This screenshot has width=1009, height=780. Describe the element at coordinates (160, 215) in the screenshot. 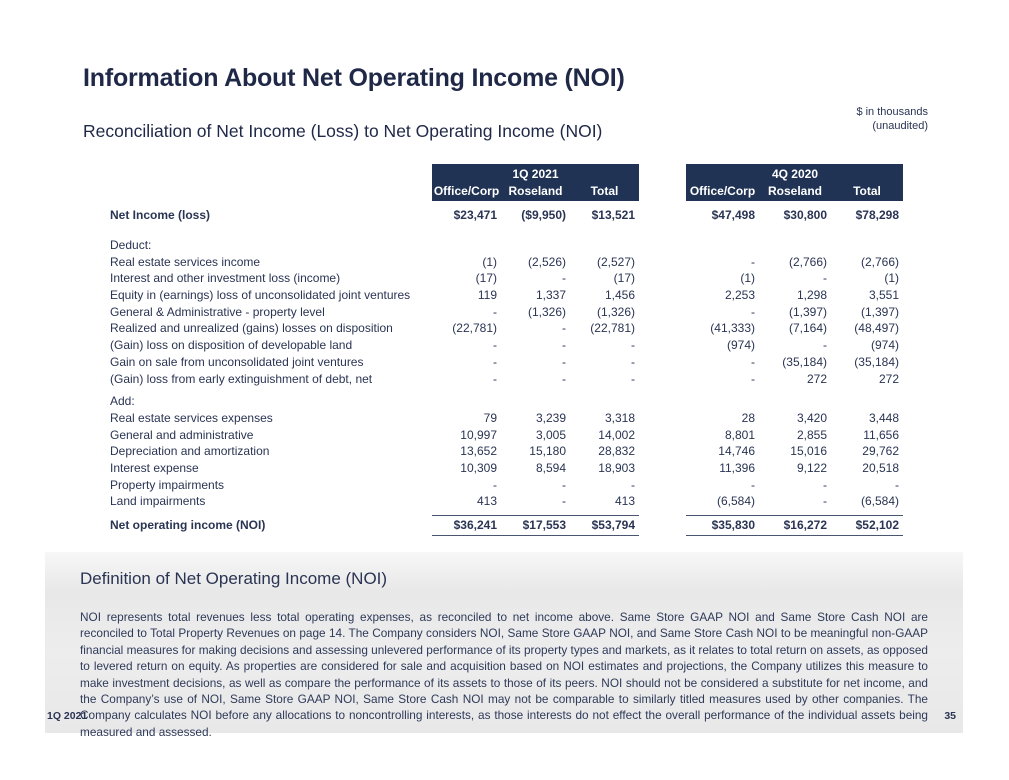

I see `row-label: Net Income (loss)` at that location.